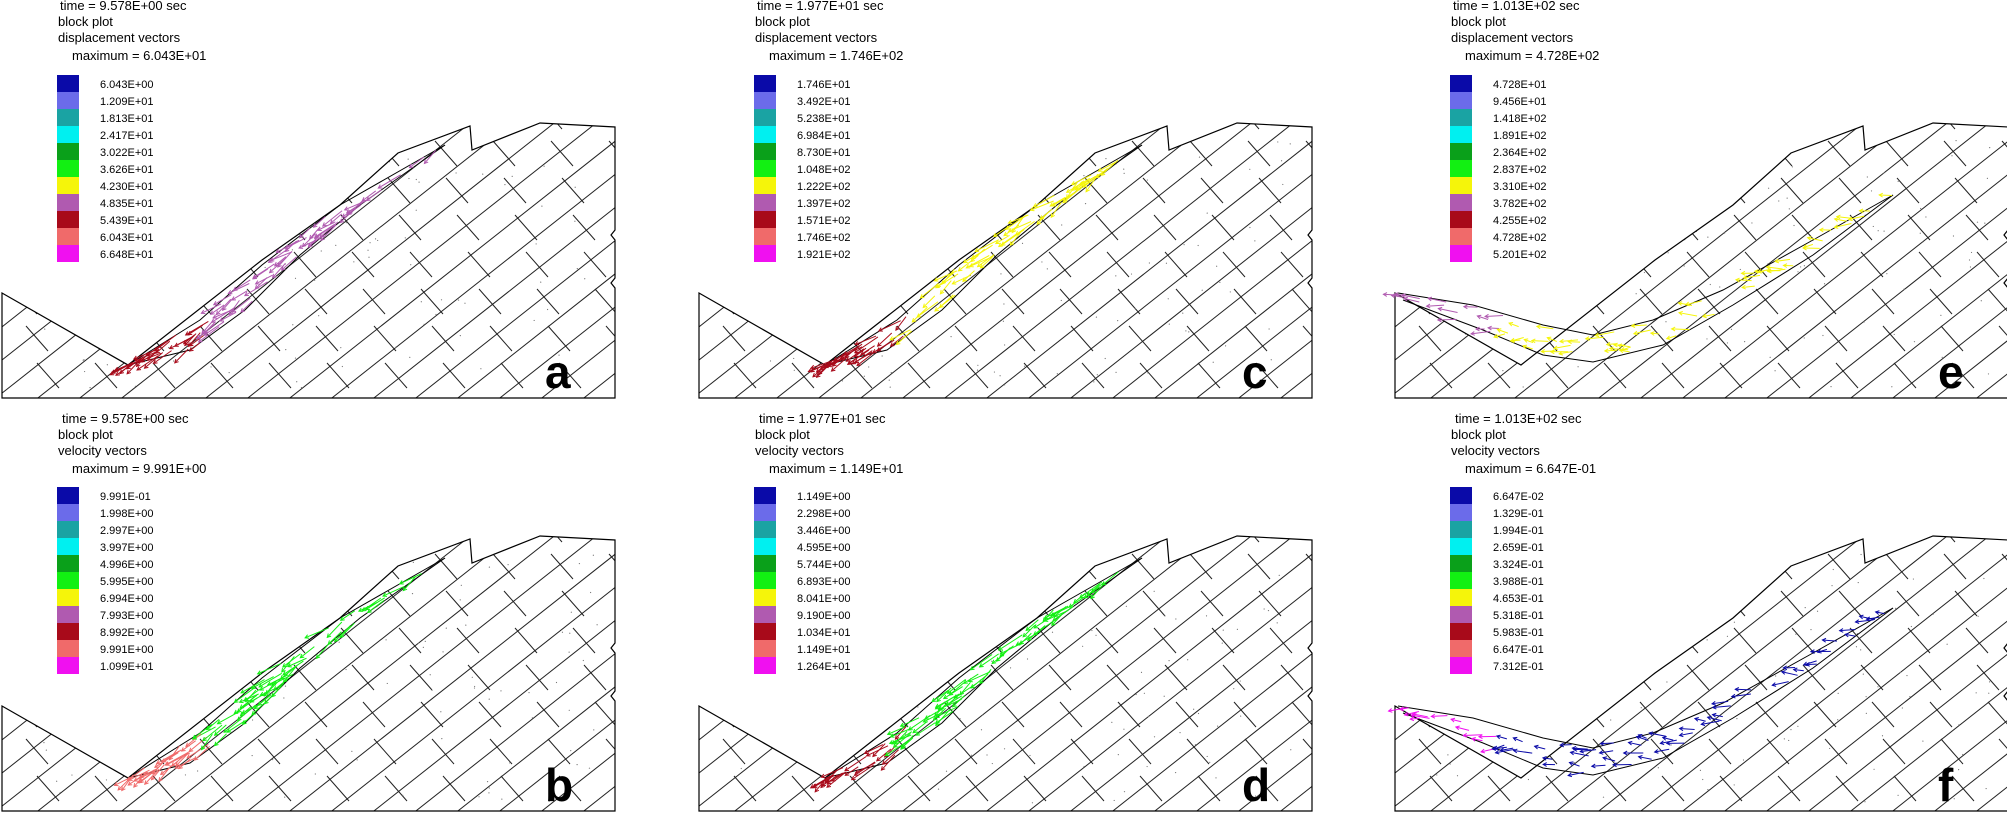 The width and height of the screenshot is (2007, 819). Describe the element at coordinates (765, 495) in the screenshot. I see `legend-swatch` at that location.